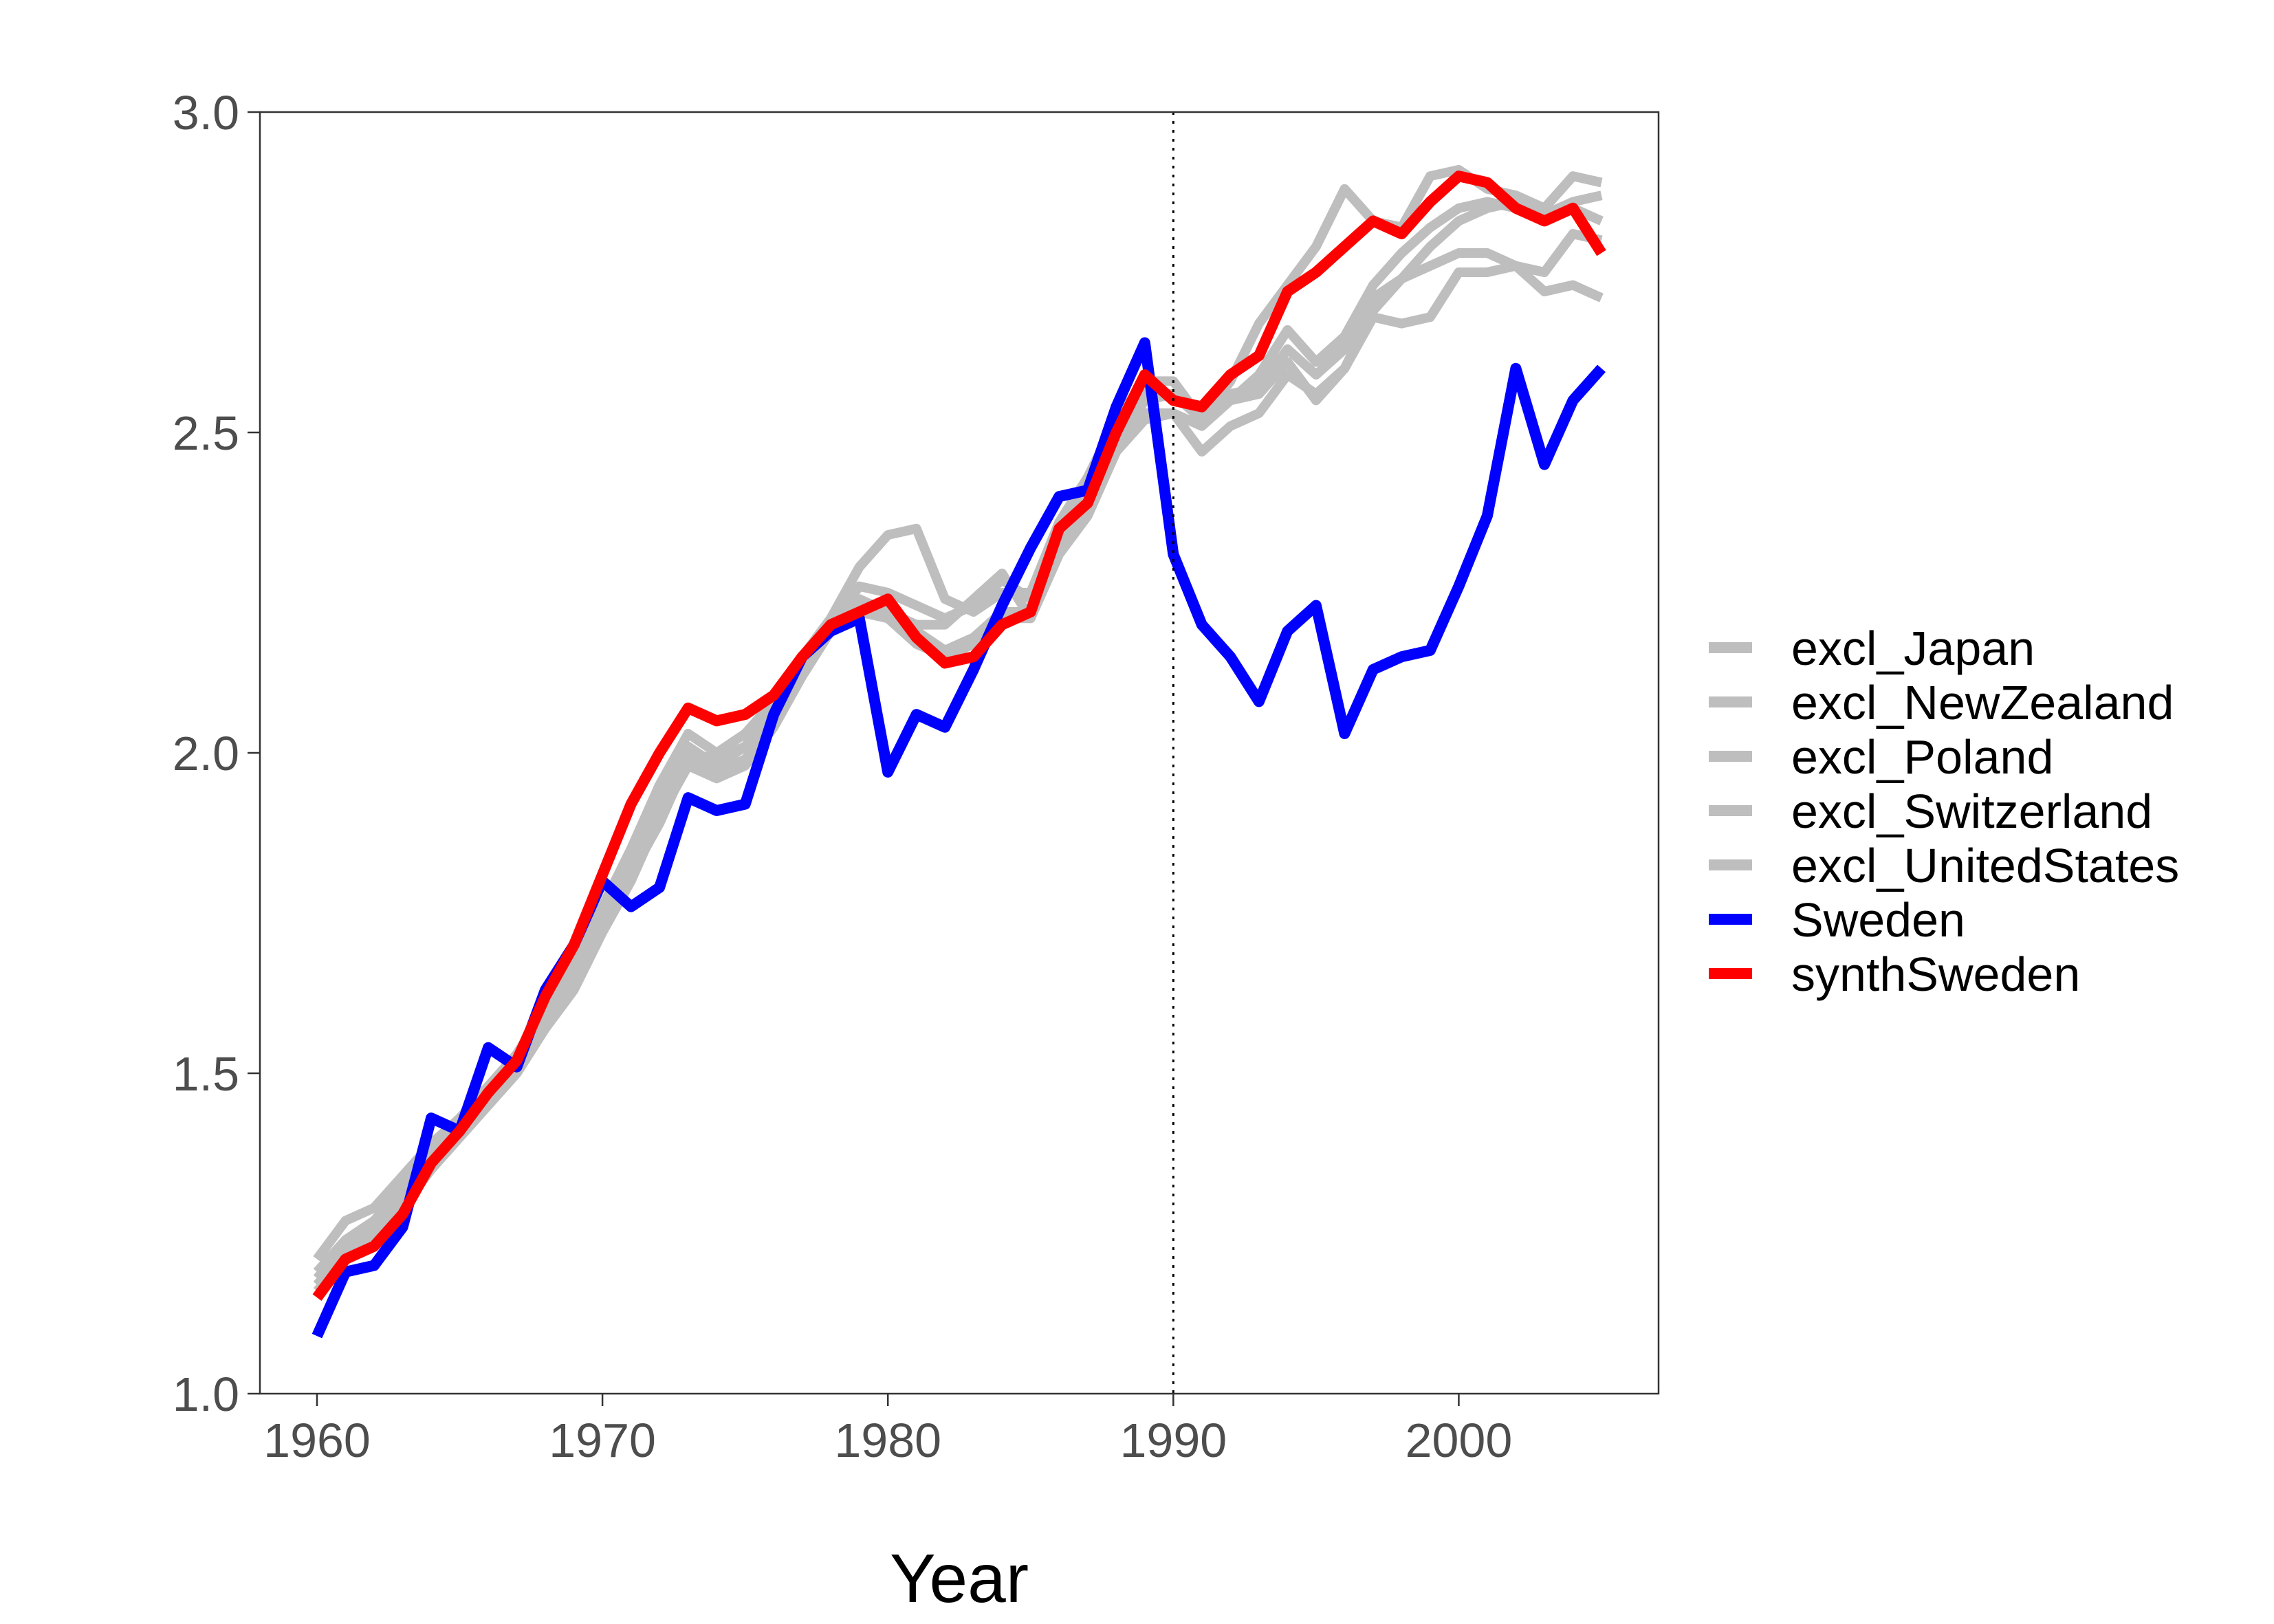 Image resolution: width=2274 pixels, height=1624 pixels. I want to click on x-tick-label: 1980, so click(887, 1440).